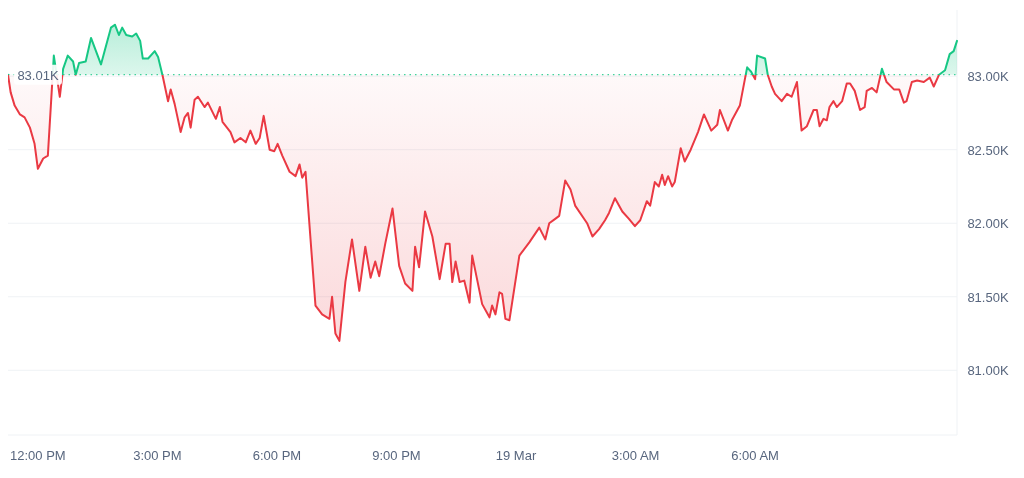  Describe the element at coordinates (635, 455) in the screenshot. I see `x-tick-label: 3:00 AM` at that location.